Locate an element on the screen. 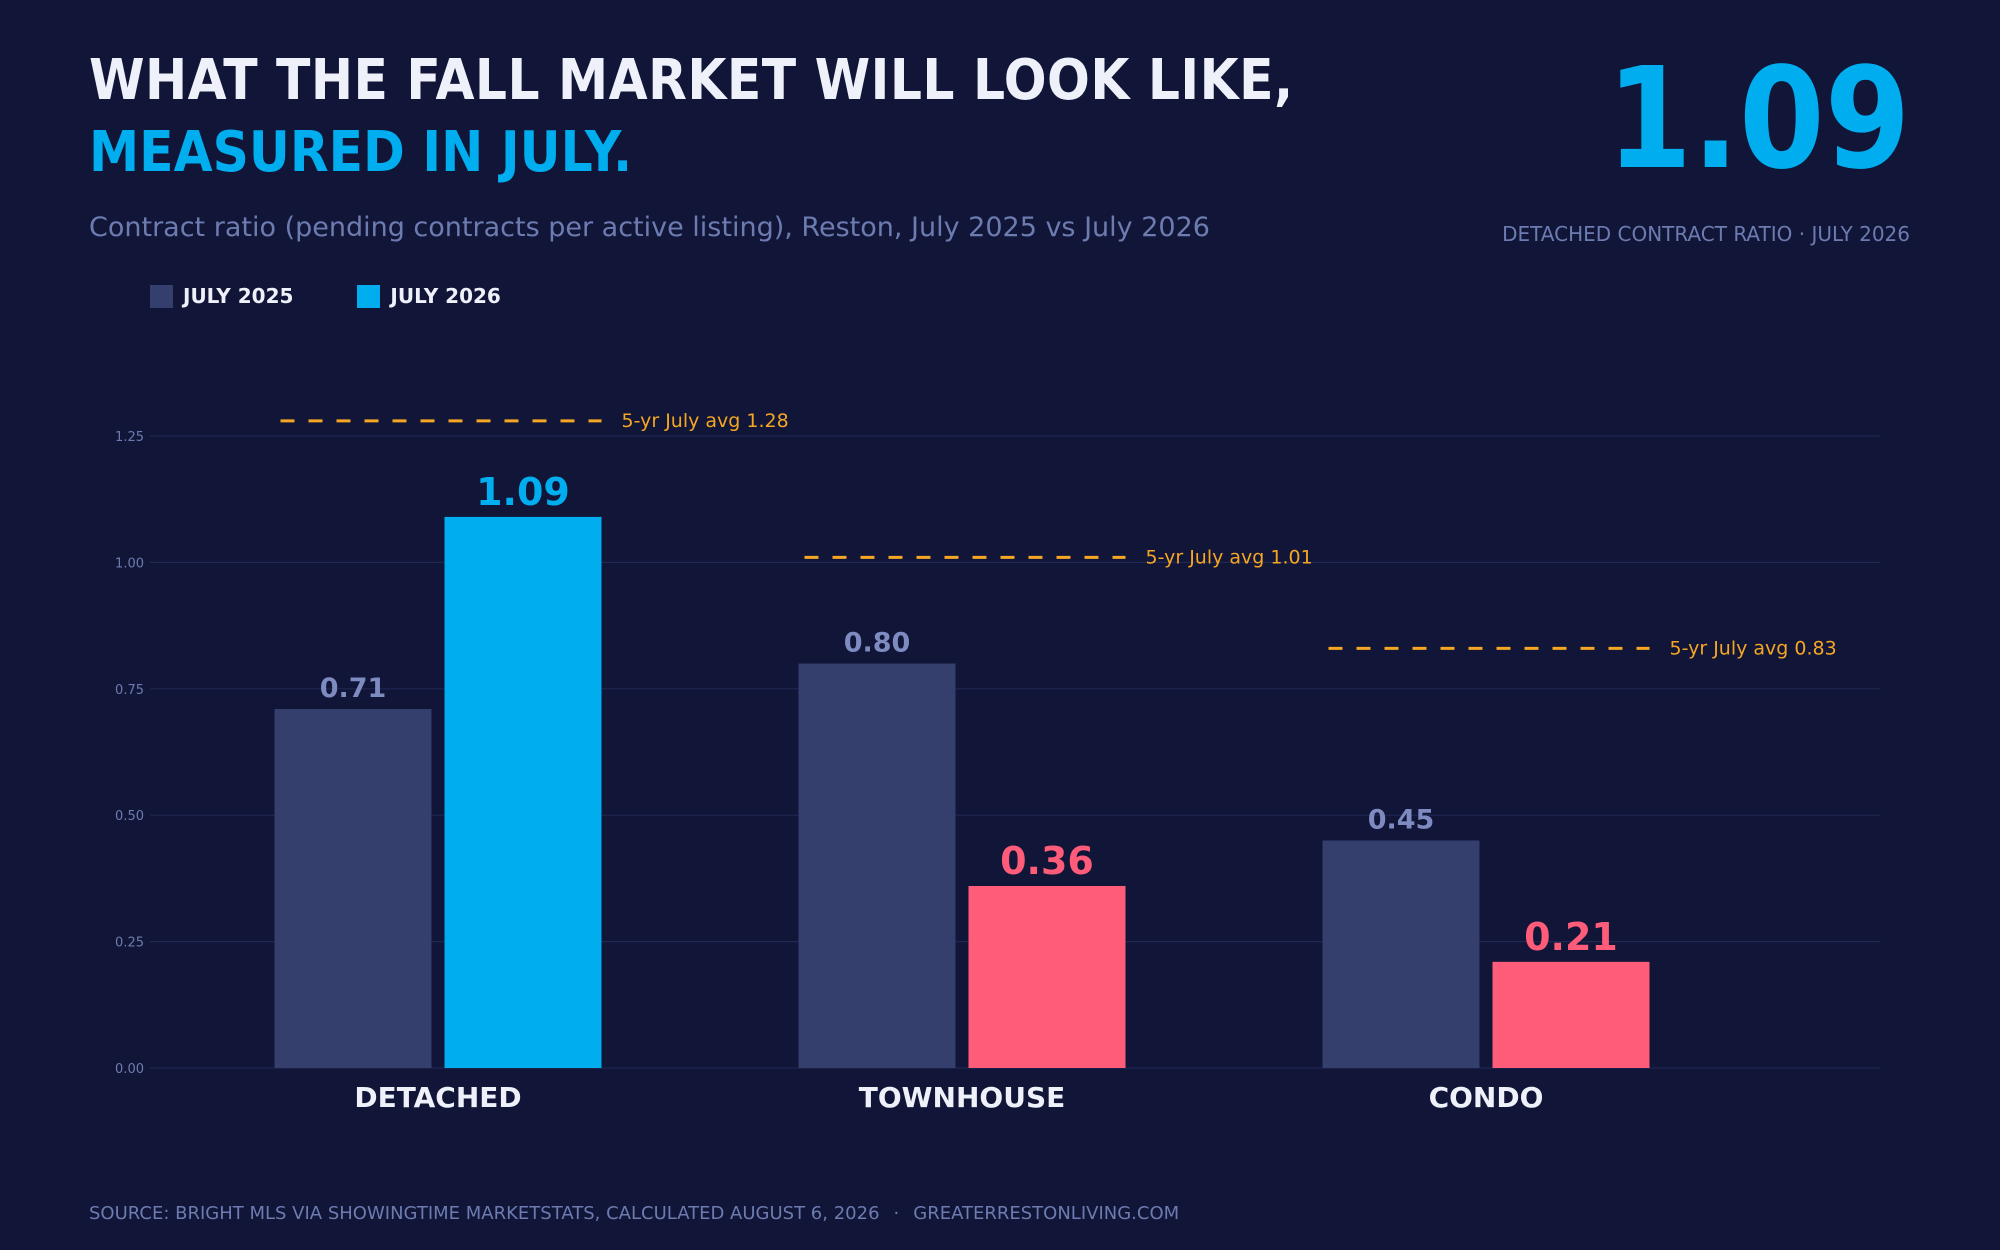 The height and width of the screenshot is (1250, 2000). data-label-2026: 1.09 is located at coordinates (523, 492).